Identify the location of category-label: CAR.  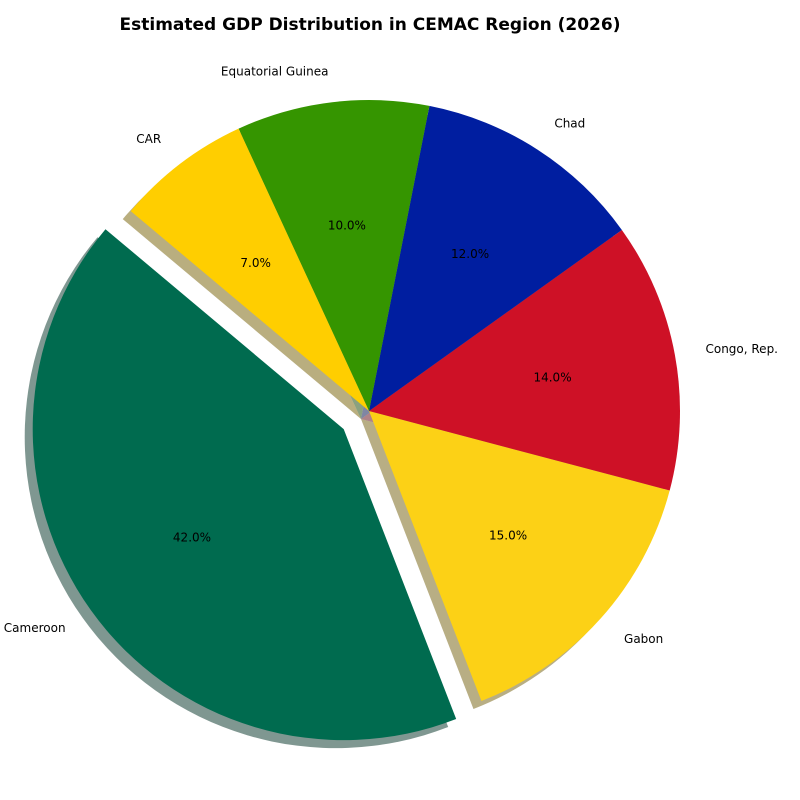
(148, 139).